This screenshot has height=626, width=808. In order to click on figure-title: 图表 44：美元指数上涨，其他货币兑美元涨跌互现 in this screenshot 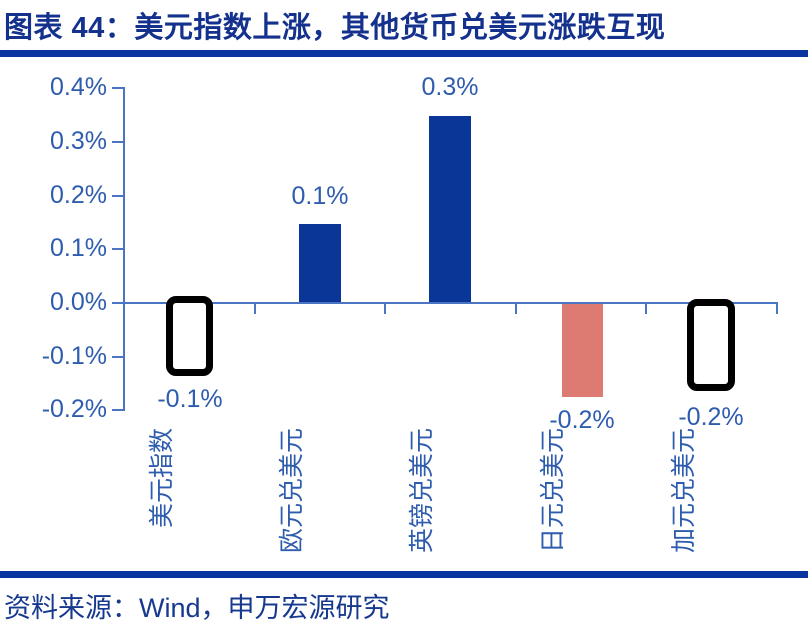, I will do `click(335, 28)`.